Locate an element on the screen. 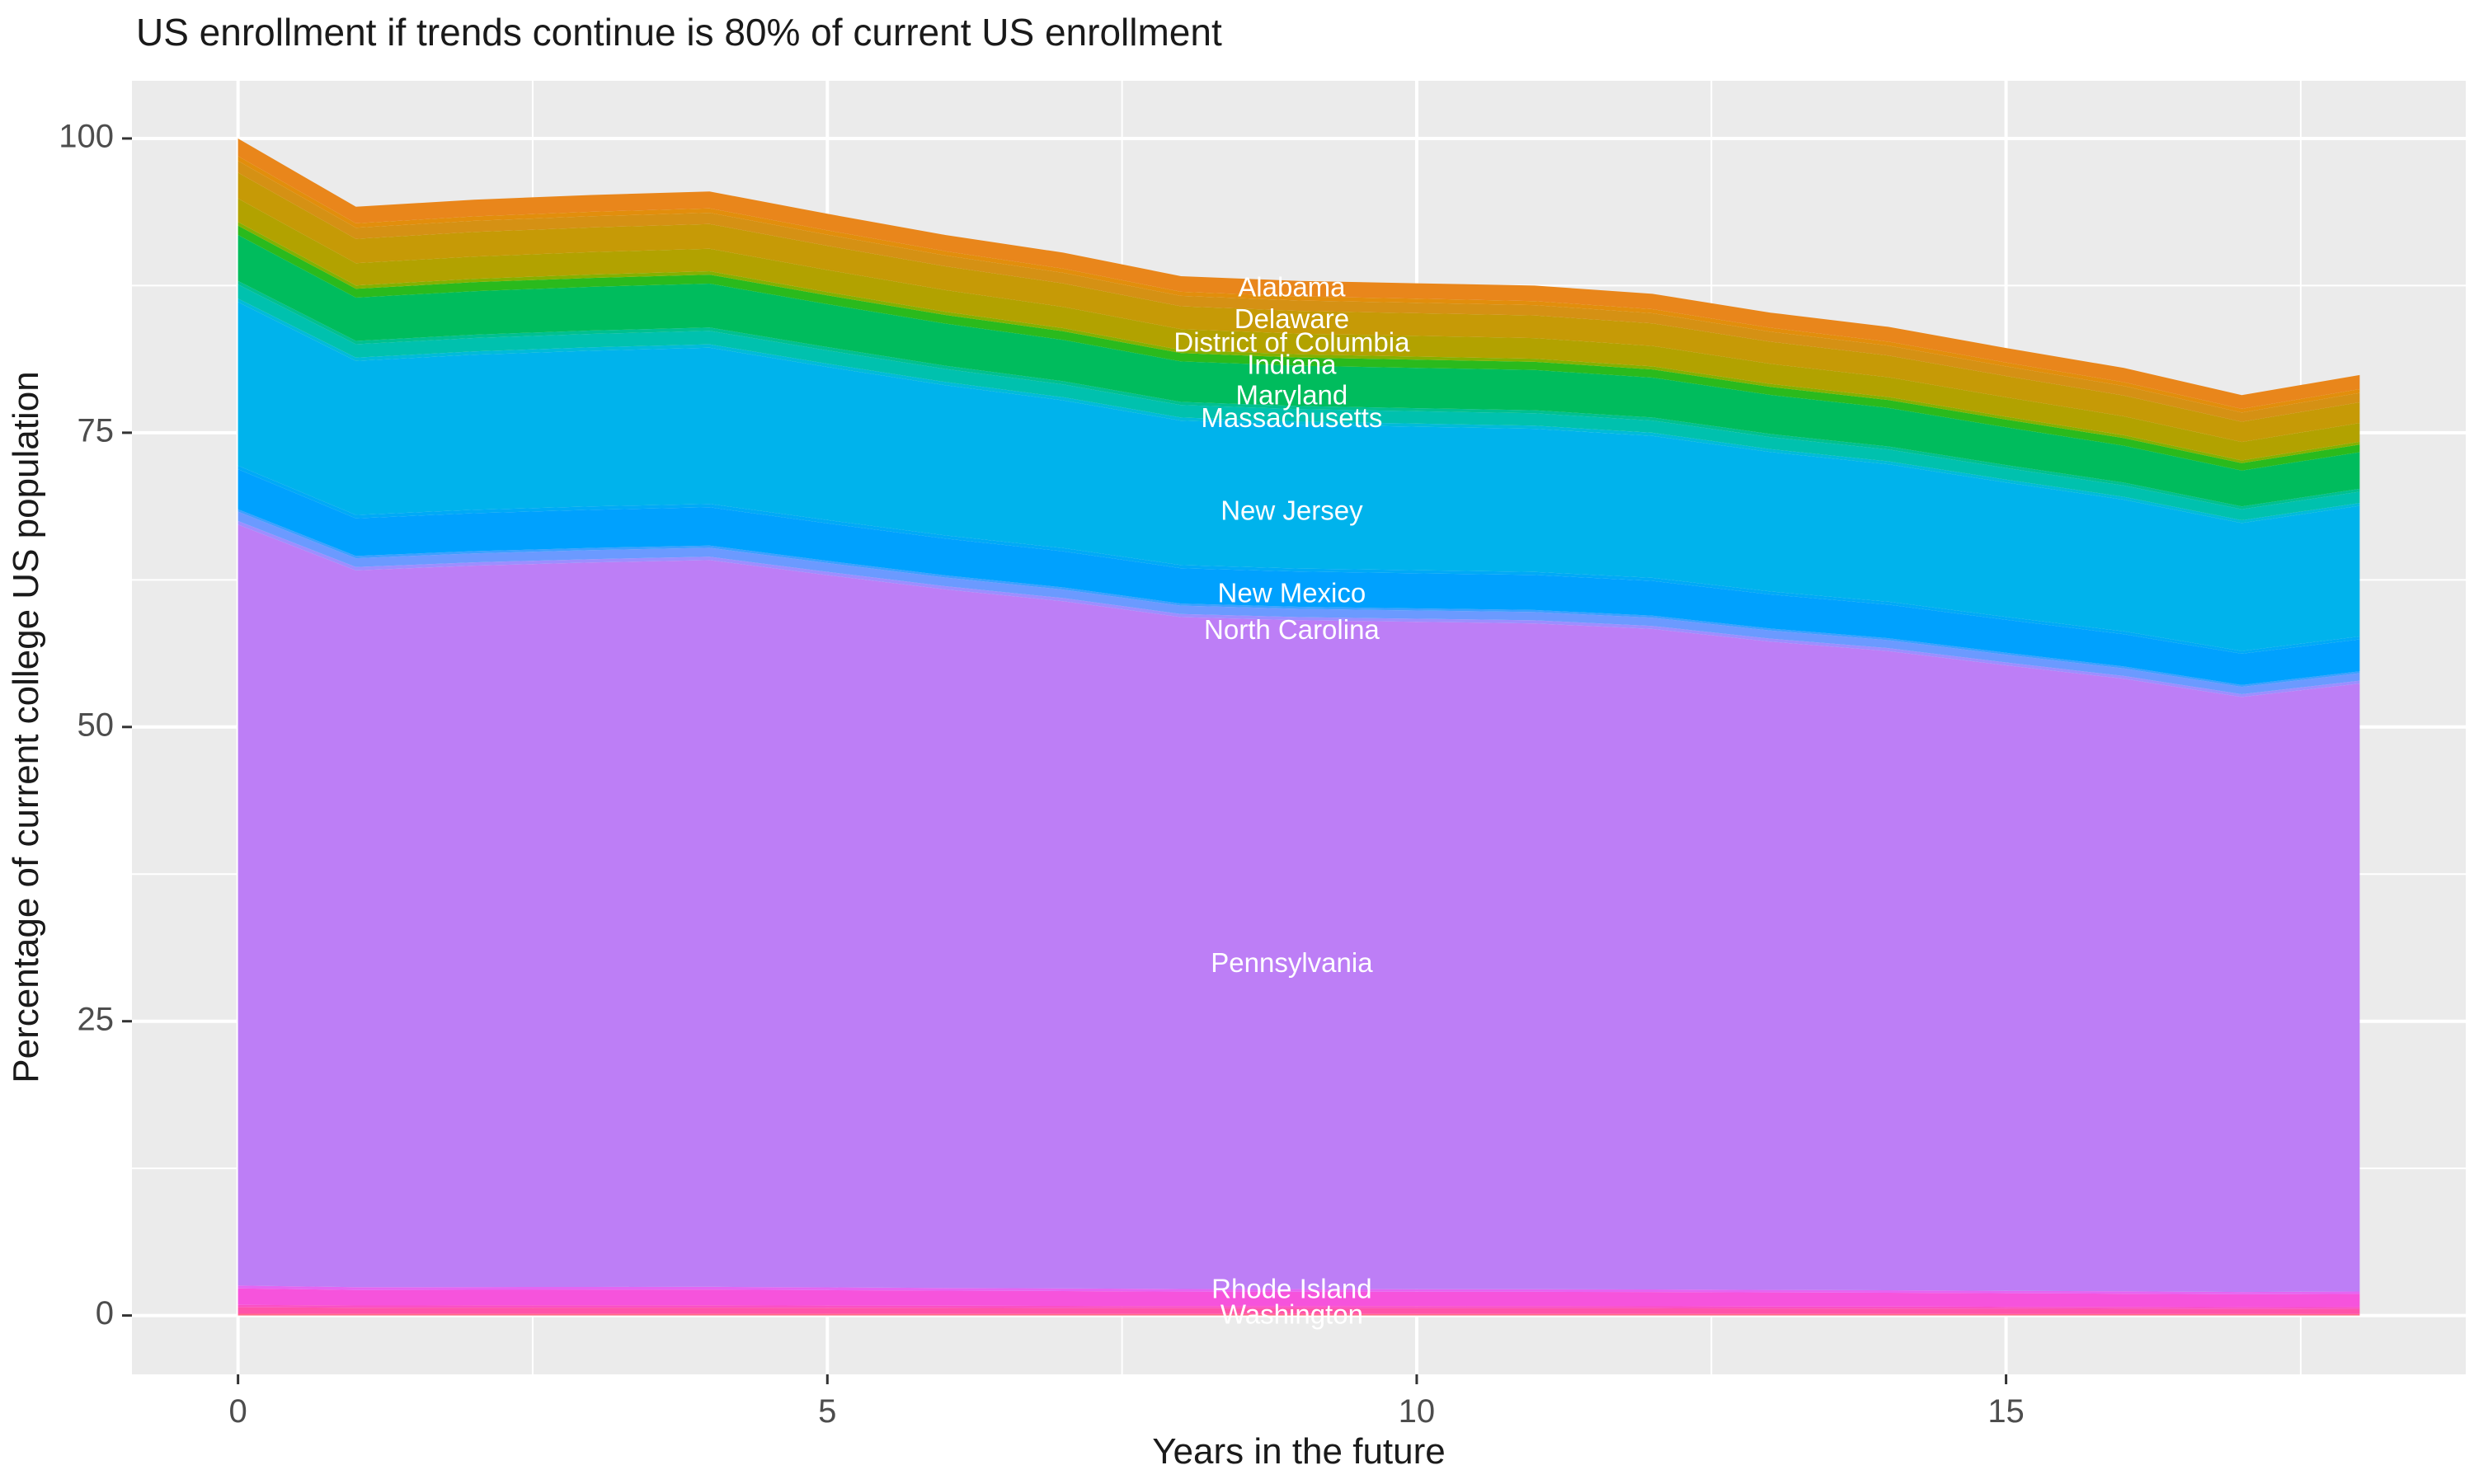 This screenshot has width=2474, height=1484. x-axis-title: Years in the future is located at coordinates (1299, 1452).